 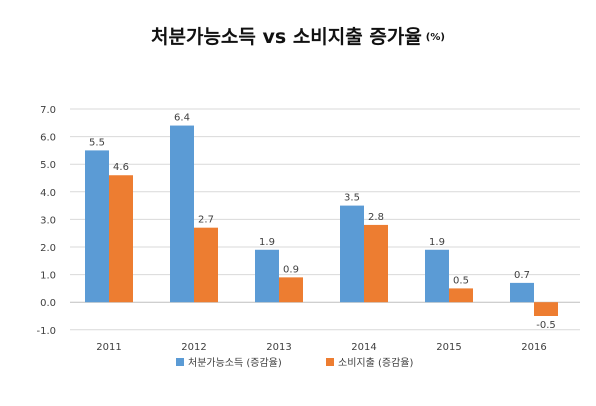 What do you see at coordinates (448, 347) in the screenshot?
I see `x-tick-label: 2015` at bounding box center [448, 347].